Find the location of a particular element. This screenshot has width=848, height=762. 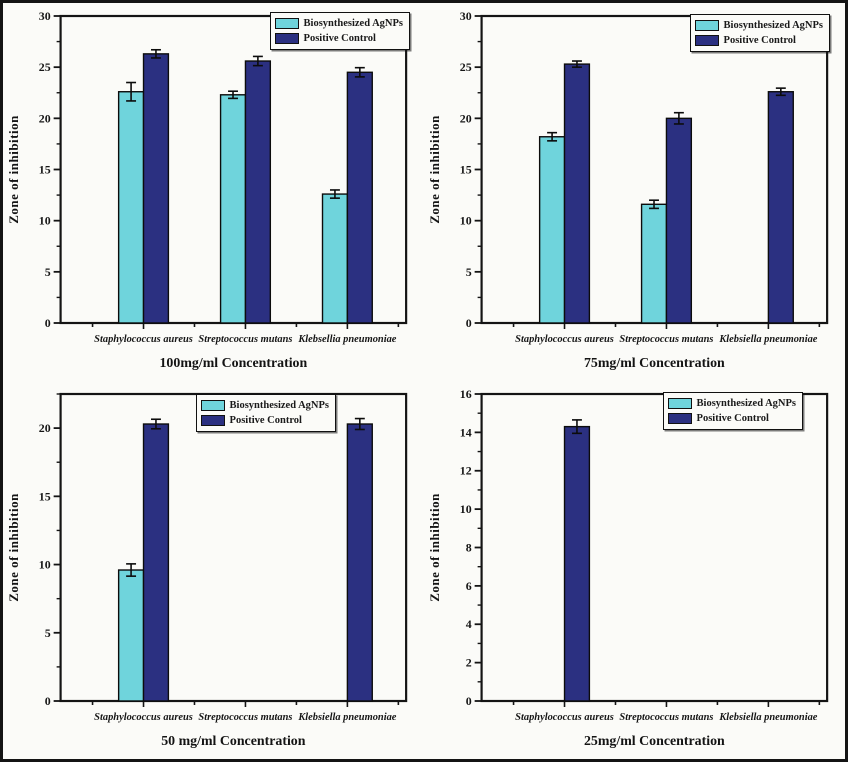

y-tick-label: 16 is located at coordinates (466, 394).